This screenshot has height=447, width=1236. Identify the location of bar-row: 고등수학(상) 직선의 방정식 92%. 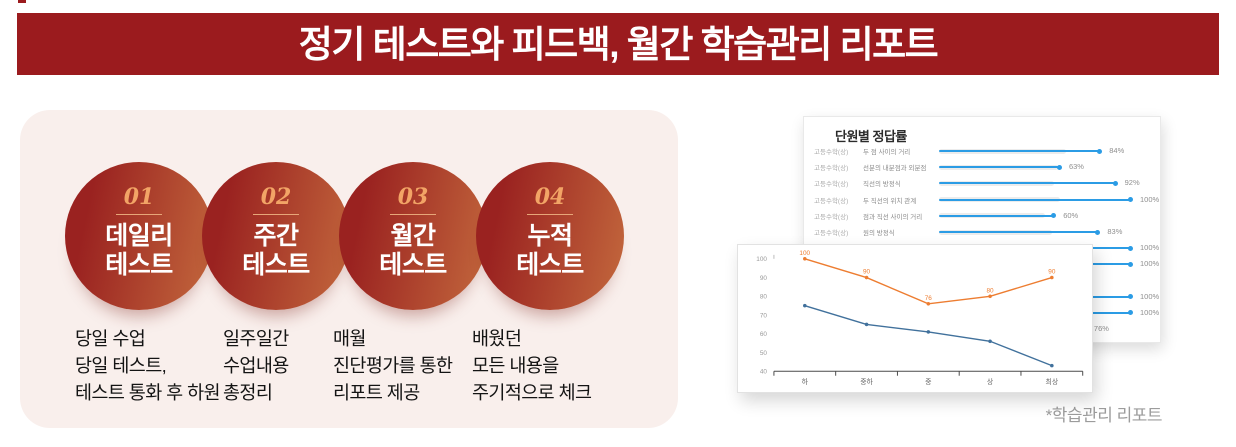
(982, 183).